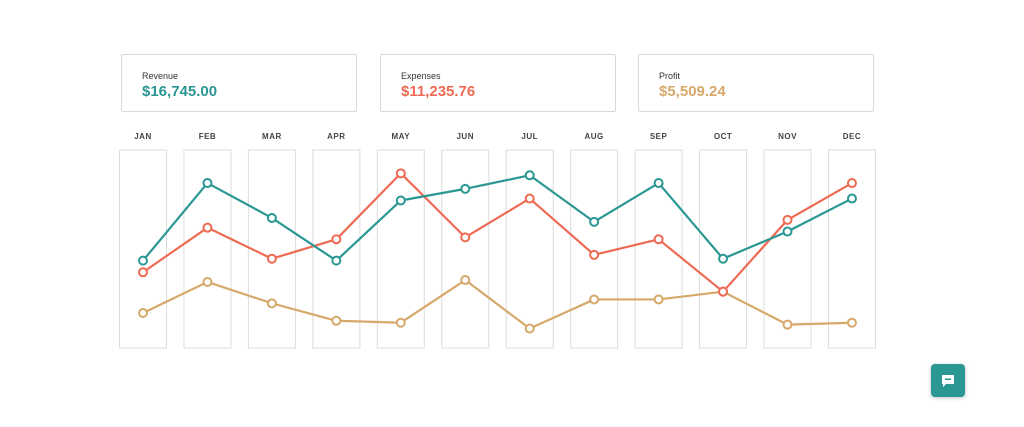  What do you see at coordinates (400, 249) in the screenshot?
I see `month-column-may` at bounding box center [400, 249].